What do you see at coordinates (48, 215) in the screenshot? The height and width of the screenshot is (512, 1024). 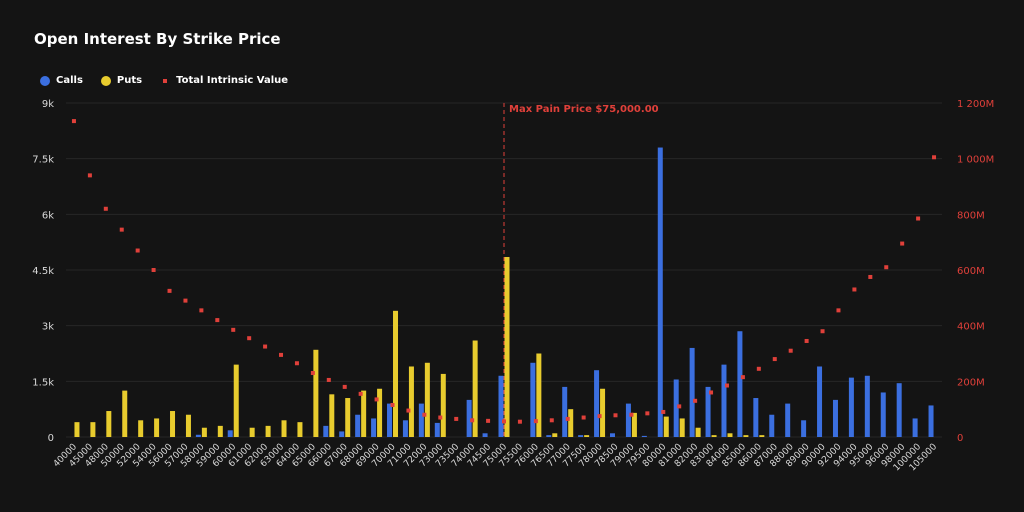 I see `y-left-tick: 6k` at bounding box center [48, 215].